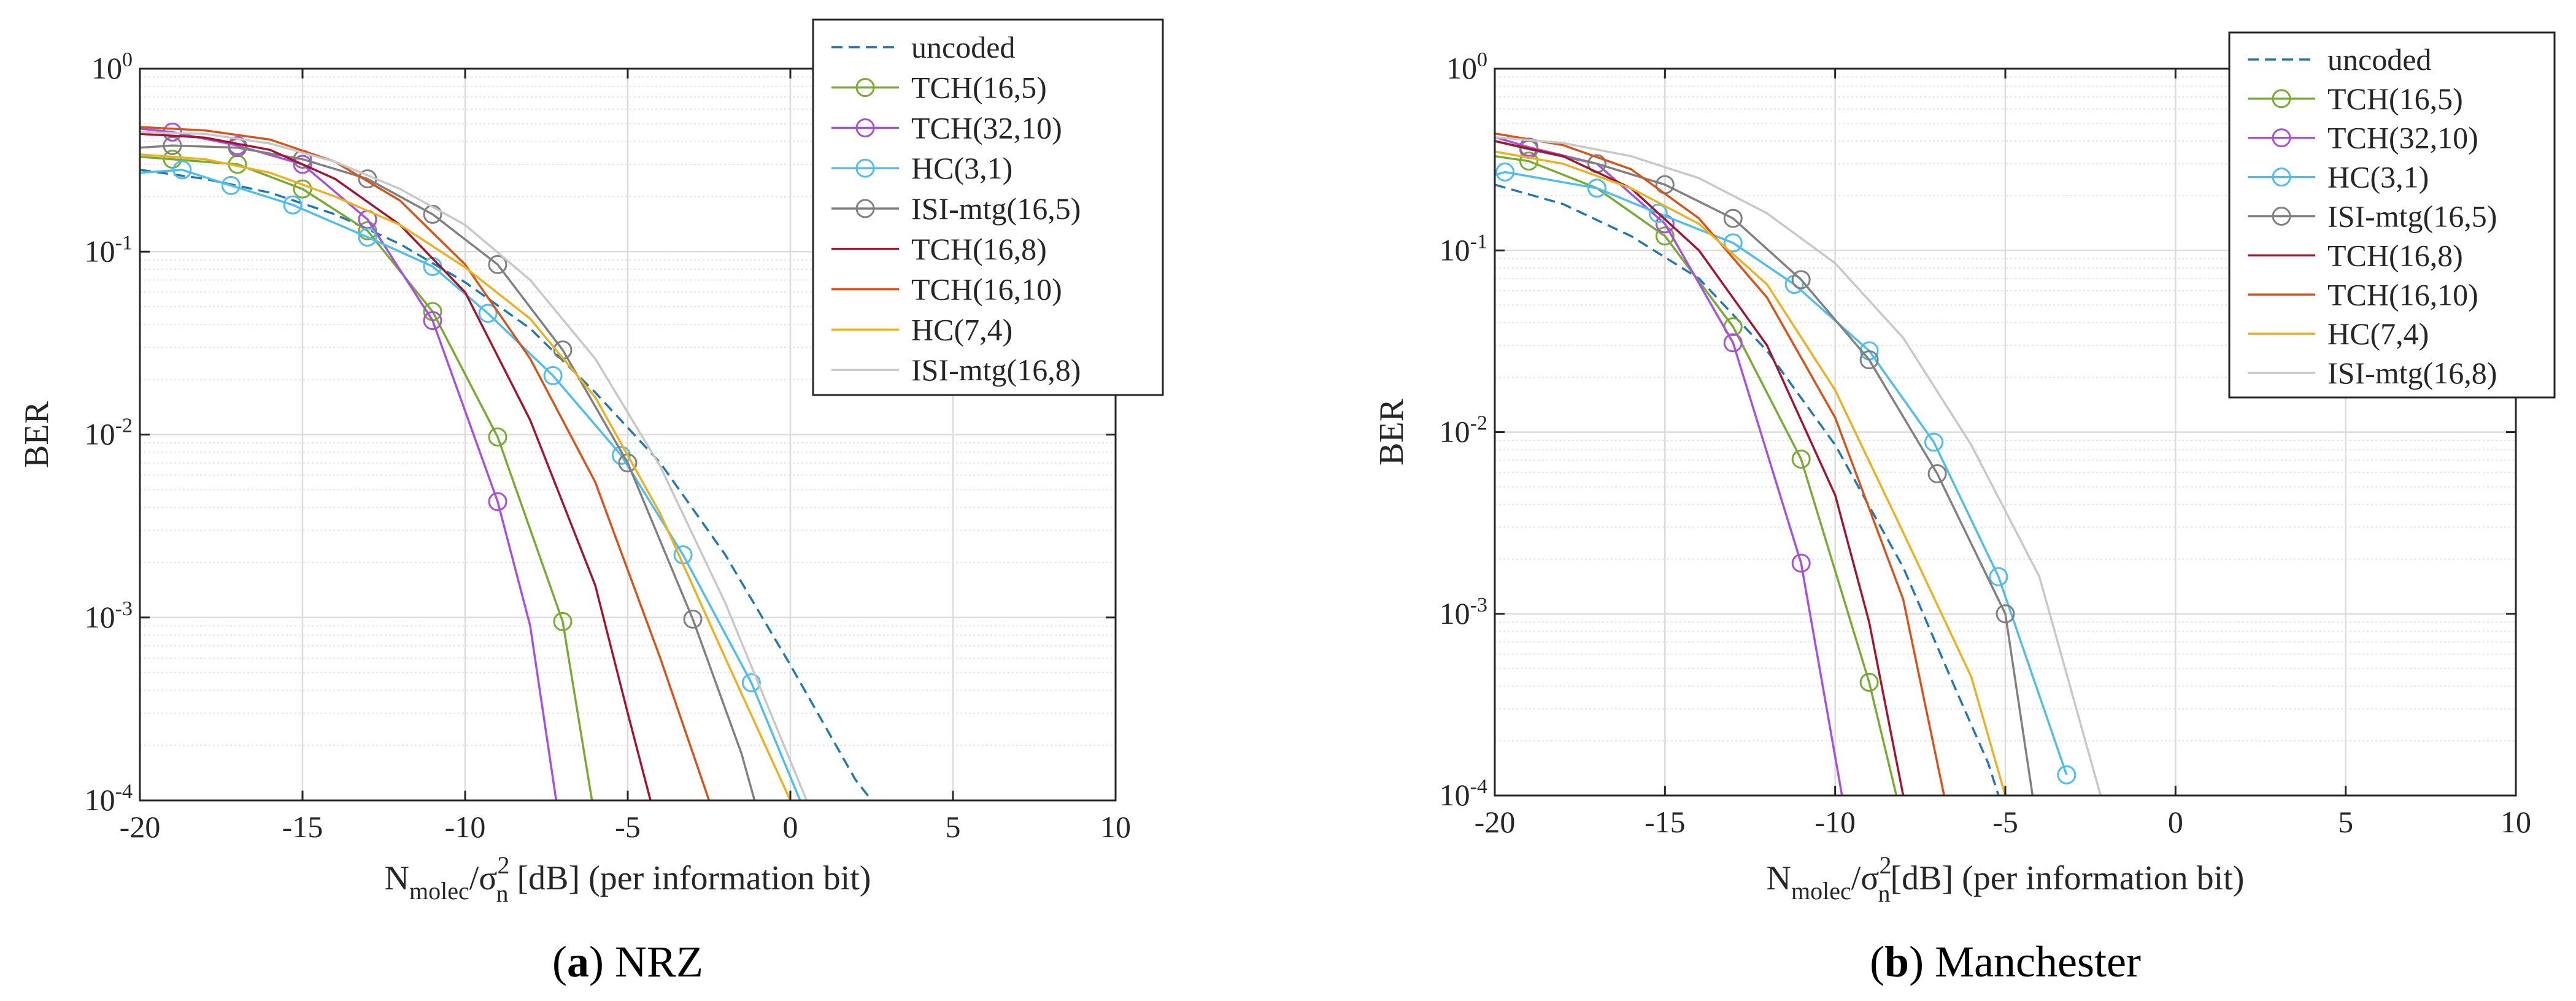 The image size is (2576, 1001). What do you see at coordinates (2402, 138) in the screenshot?
I see `legend-label: TCH(32,10)` at bounding box center [2402, 138].